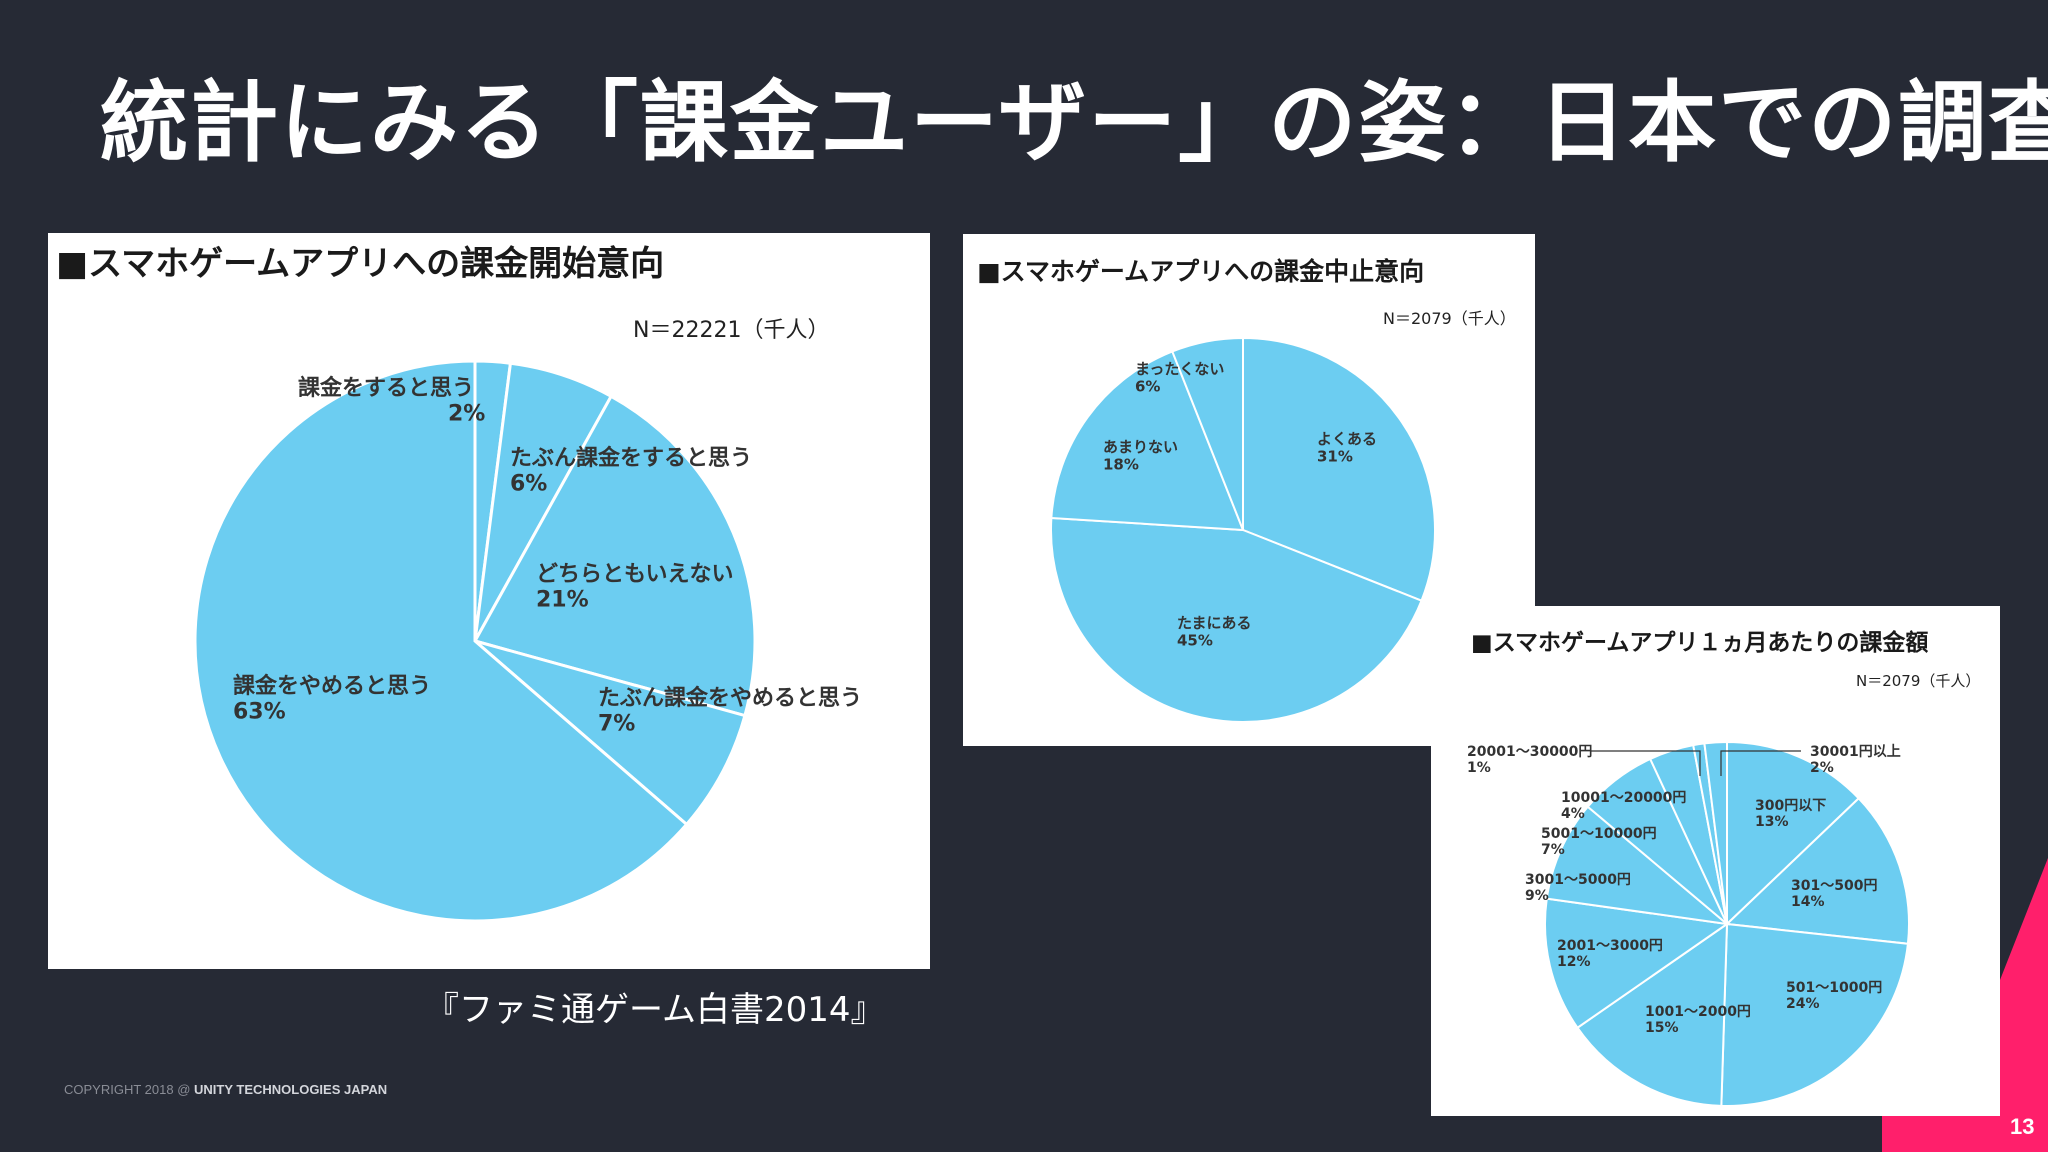 This screenshot has height=1152, width=2048. I want to click on slice-label: たまにある, so click(1214, 623).